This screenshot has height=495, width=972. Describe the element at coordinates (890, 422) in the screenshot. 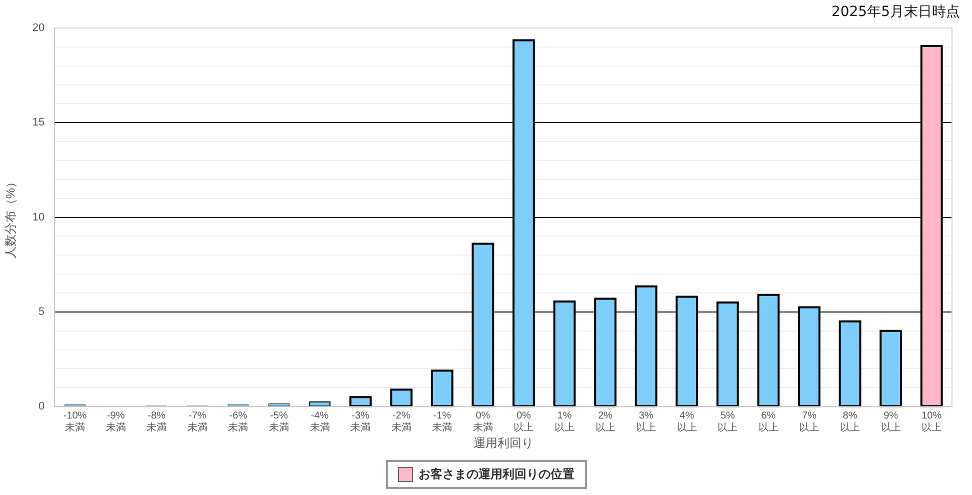

I see `x-tick-label: 9% 以上` at that location.